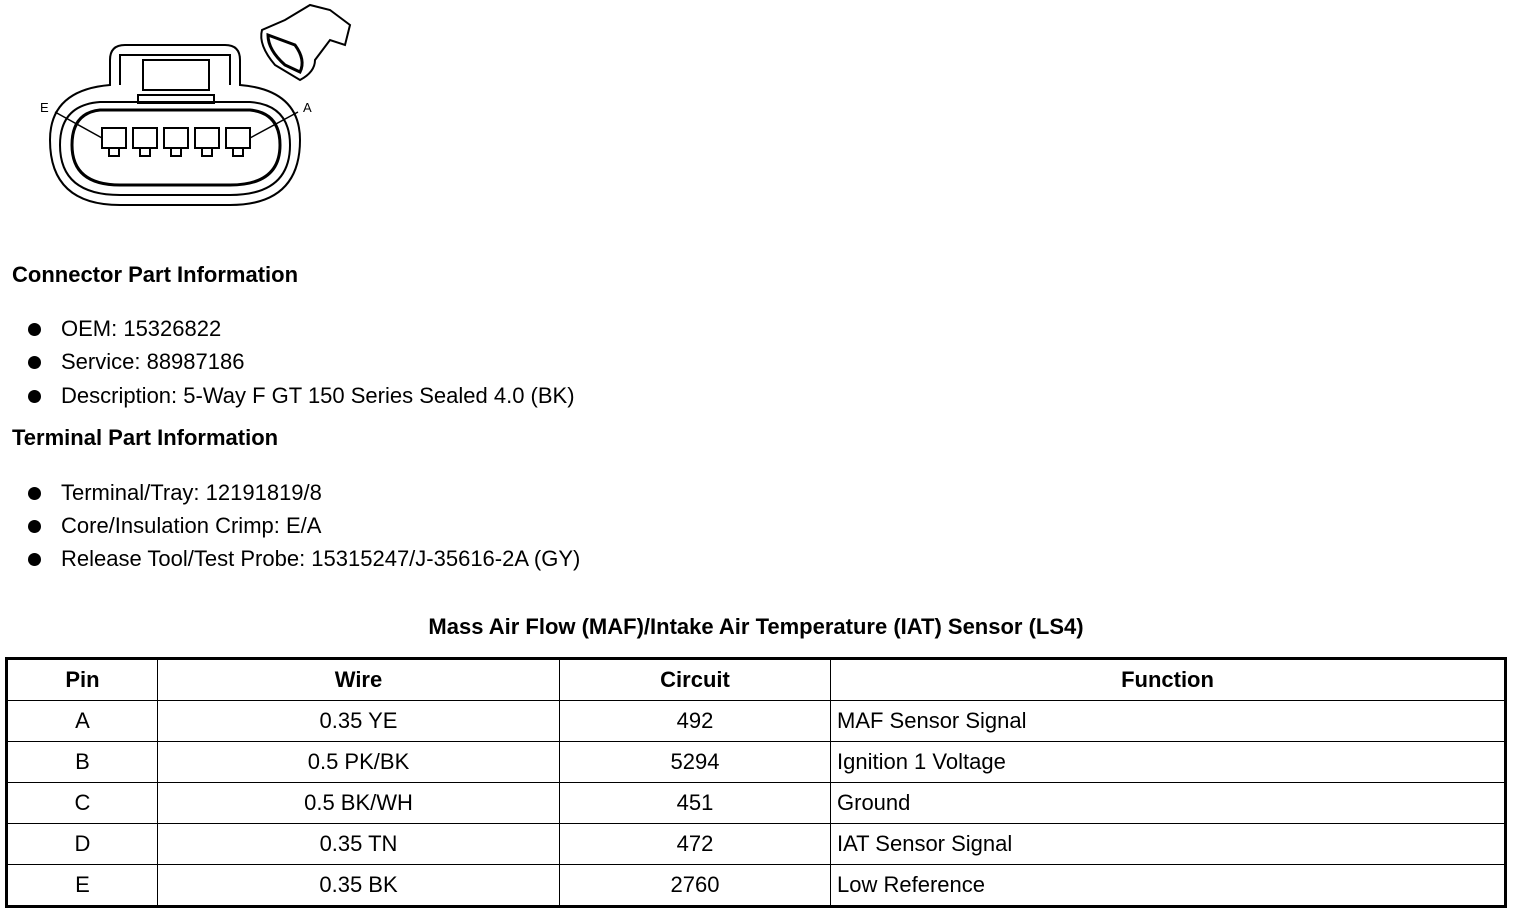 Image resolution: width=1520 pixels, height=918 pixels. What do you see at coordinates (307, 107) in the screenshot?
I see `pin-label-a: A` at bounding box center [307, 107].